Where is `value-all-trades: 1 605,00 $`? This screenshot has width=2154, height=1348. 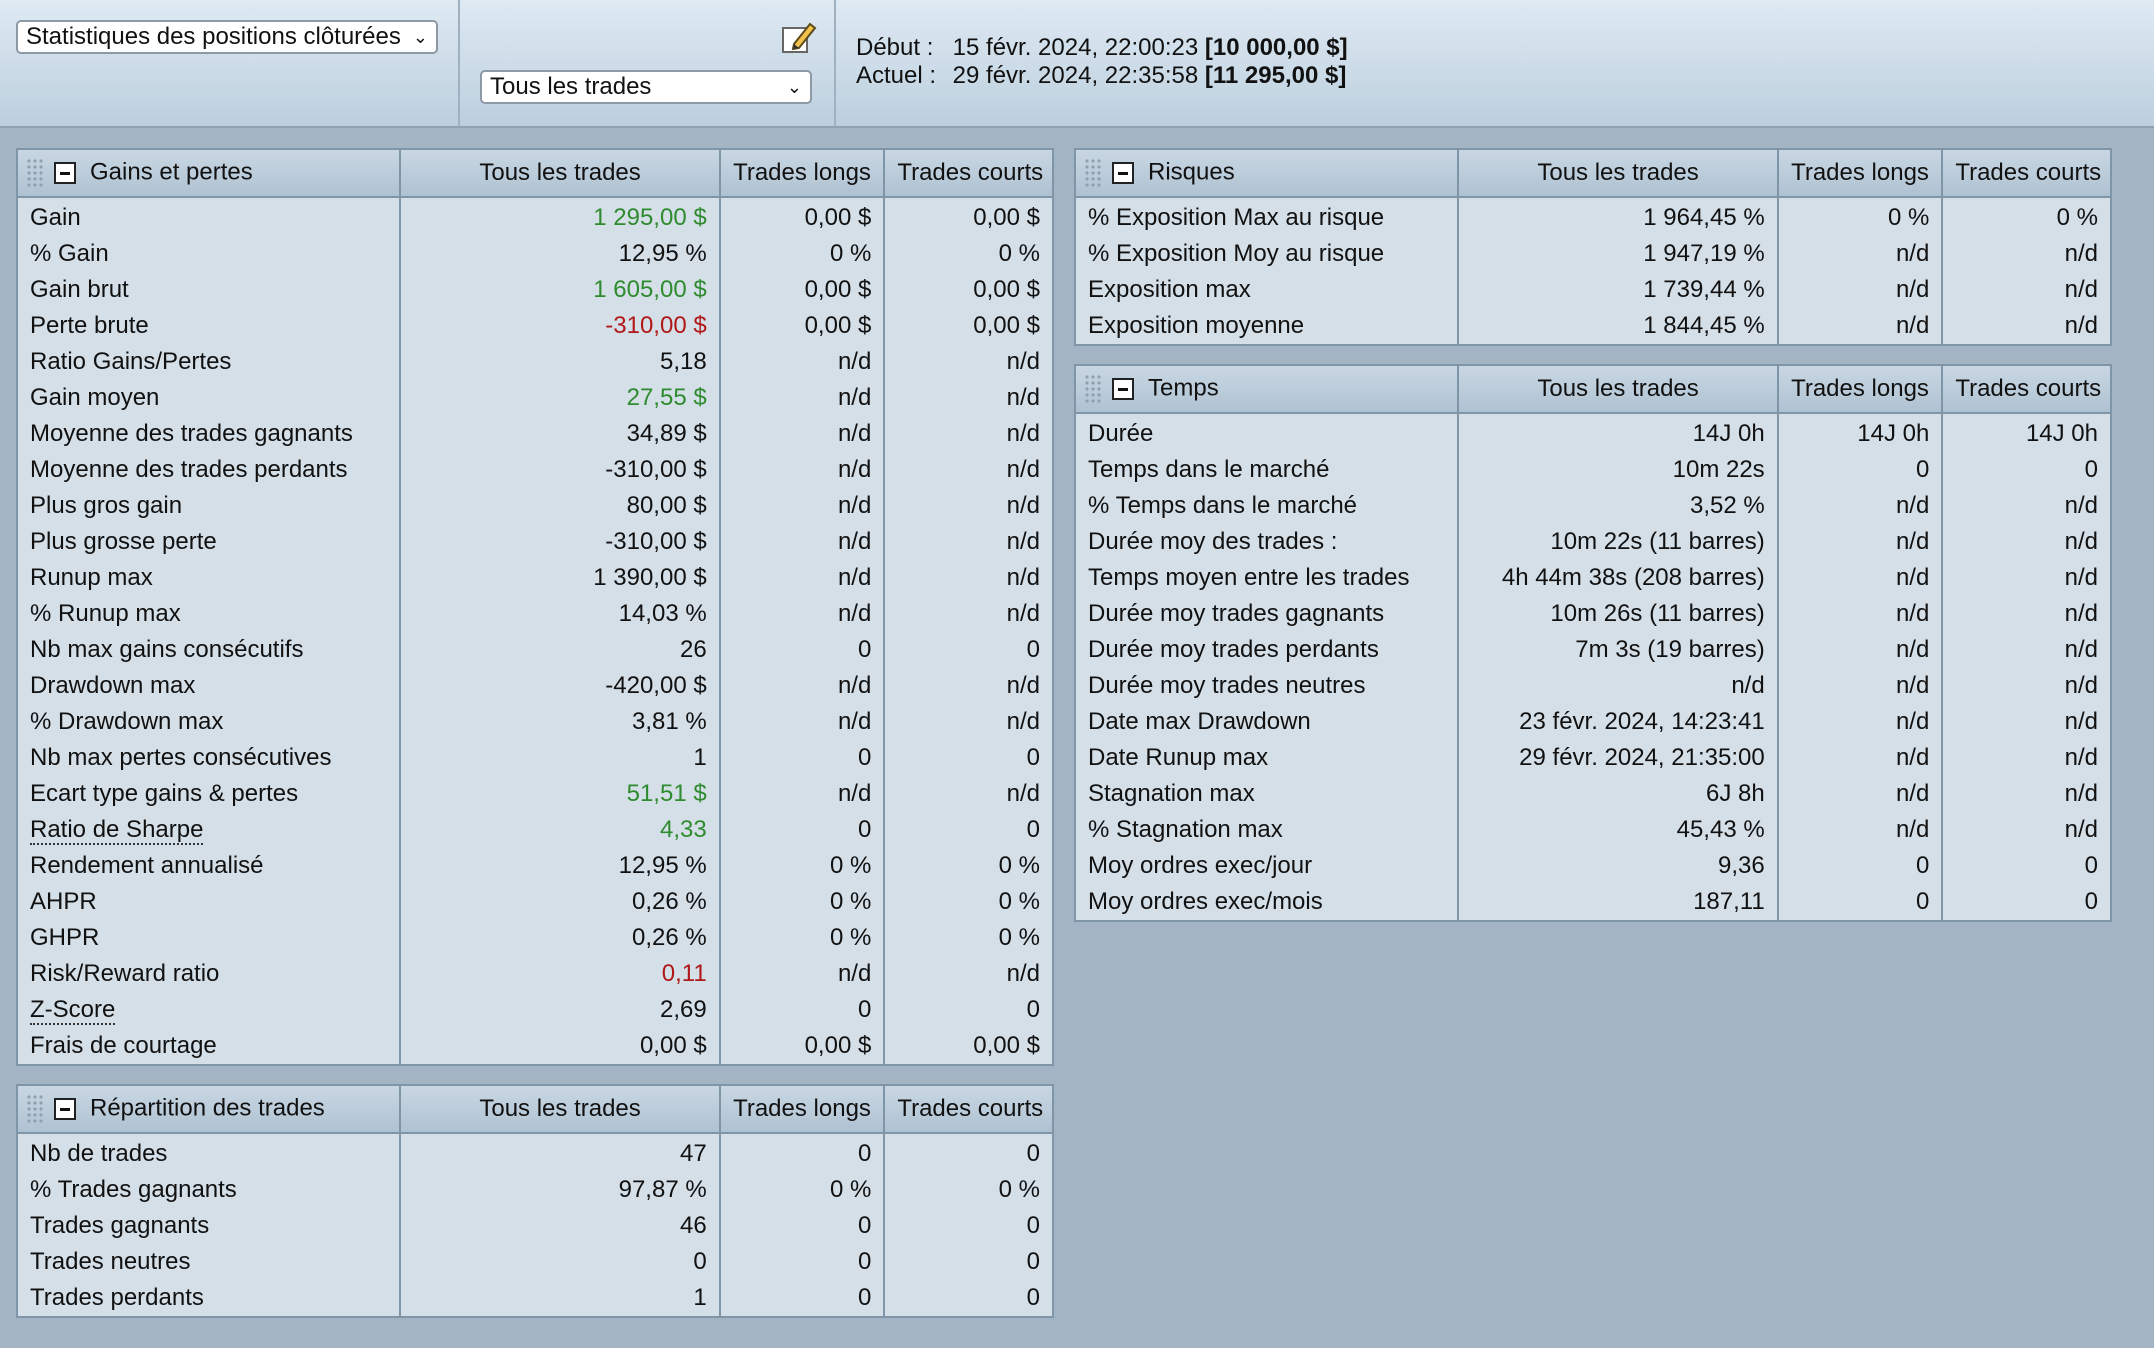
value-all-trades: 1 605,00 $ is located at coordinates (560, 290).